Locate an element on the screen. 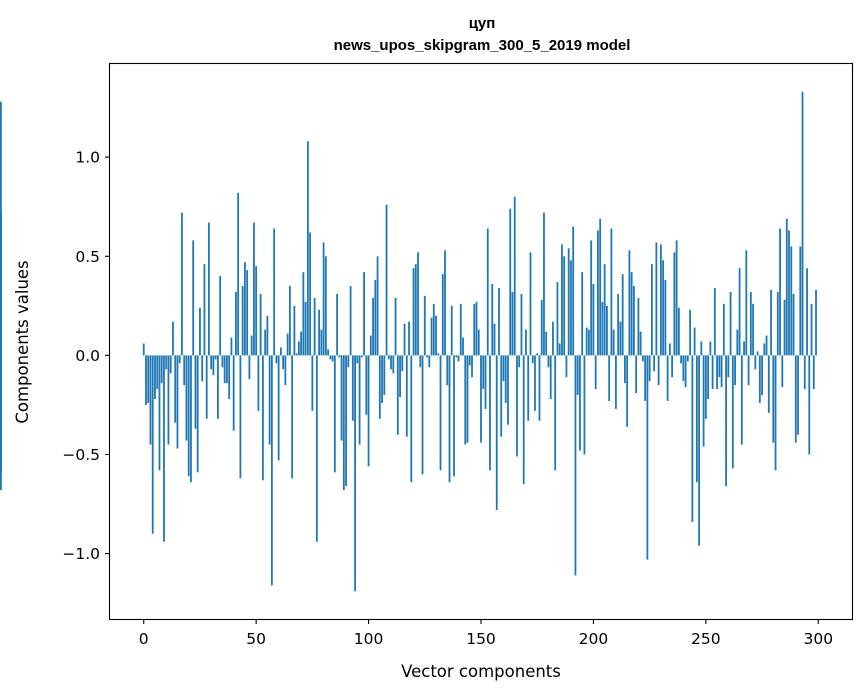 This screenshot has height=696, width=867. x-tick-label: 100 is located at coordinates (369, 639).